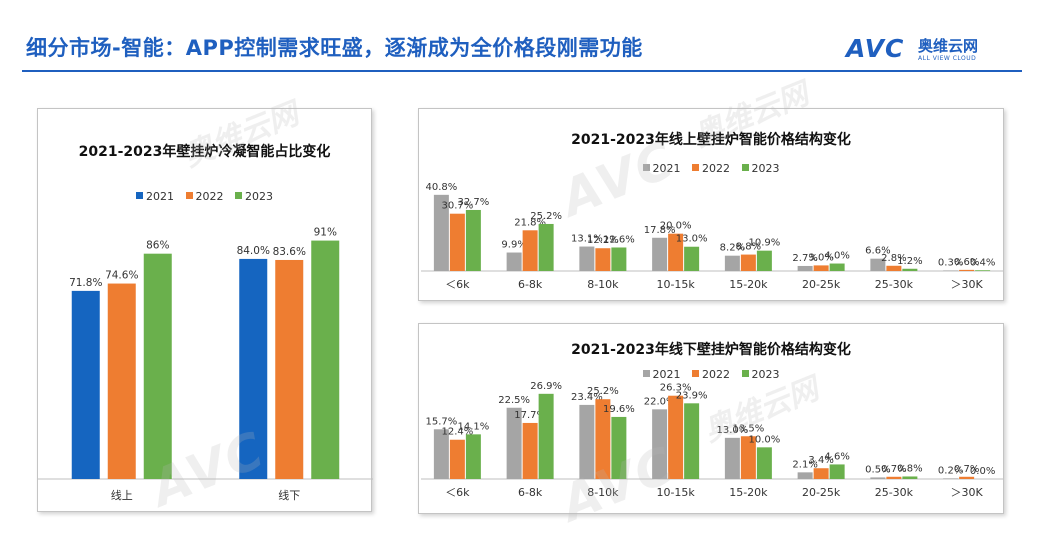  I want to click on title-divider, so click(522, 71).